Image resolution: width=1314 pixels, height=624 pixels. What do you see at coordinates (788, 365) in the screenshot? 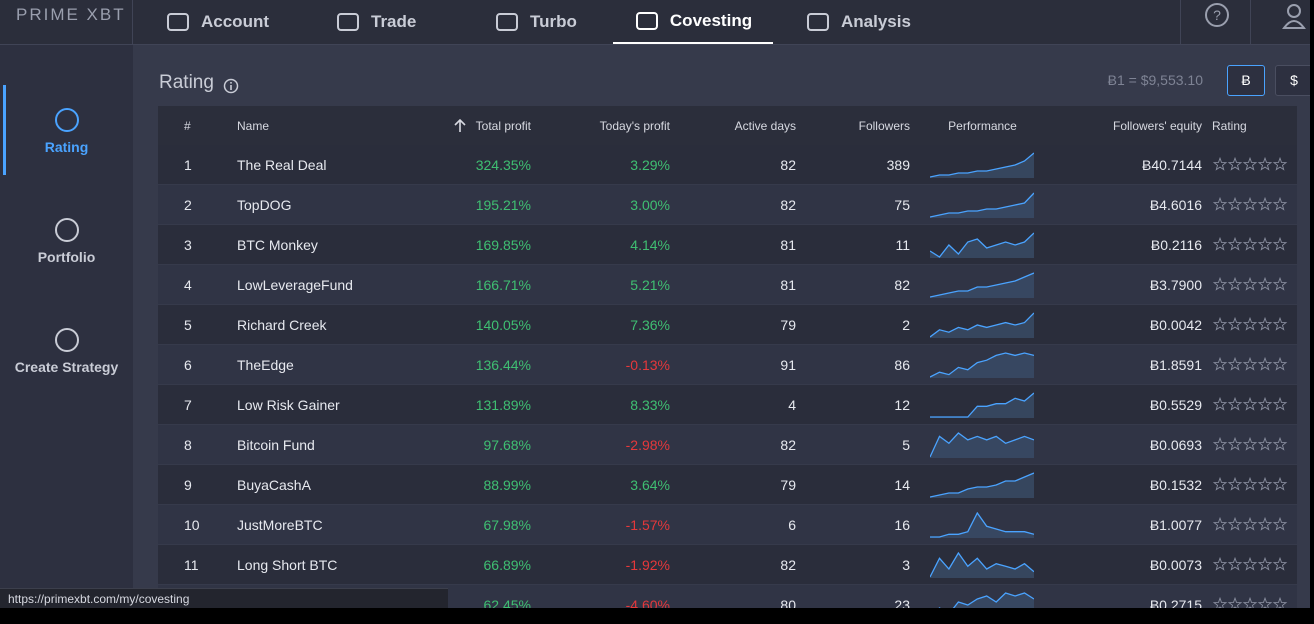
I see `cell-days: 91` at bounding box center [788, 365].